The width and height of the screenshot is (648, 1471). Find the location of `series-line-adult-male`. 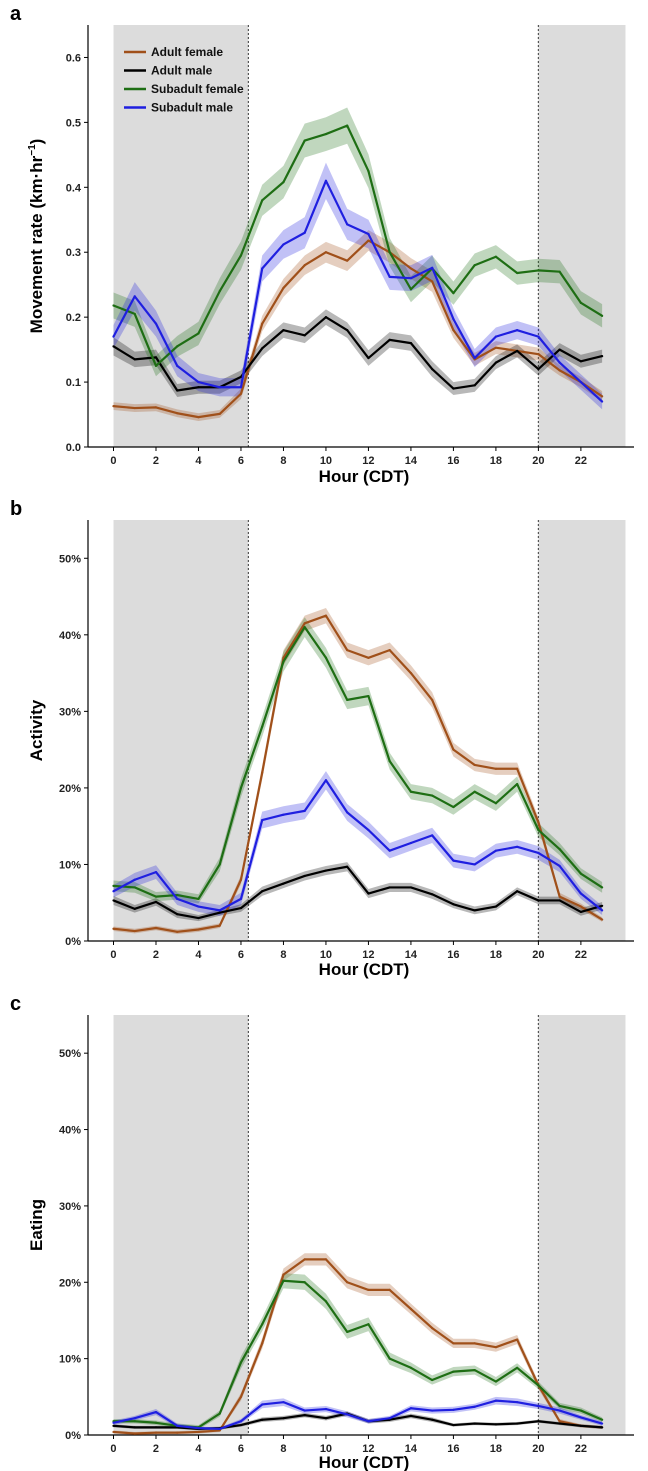

series-line-adult-male is located at coordinates (357, 354).